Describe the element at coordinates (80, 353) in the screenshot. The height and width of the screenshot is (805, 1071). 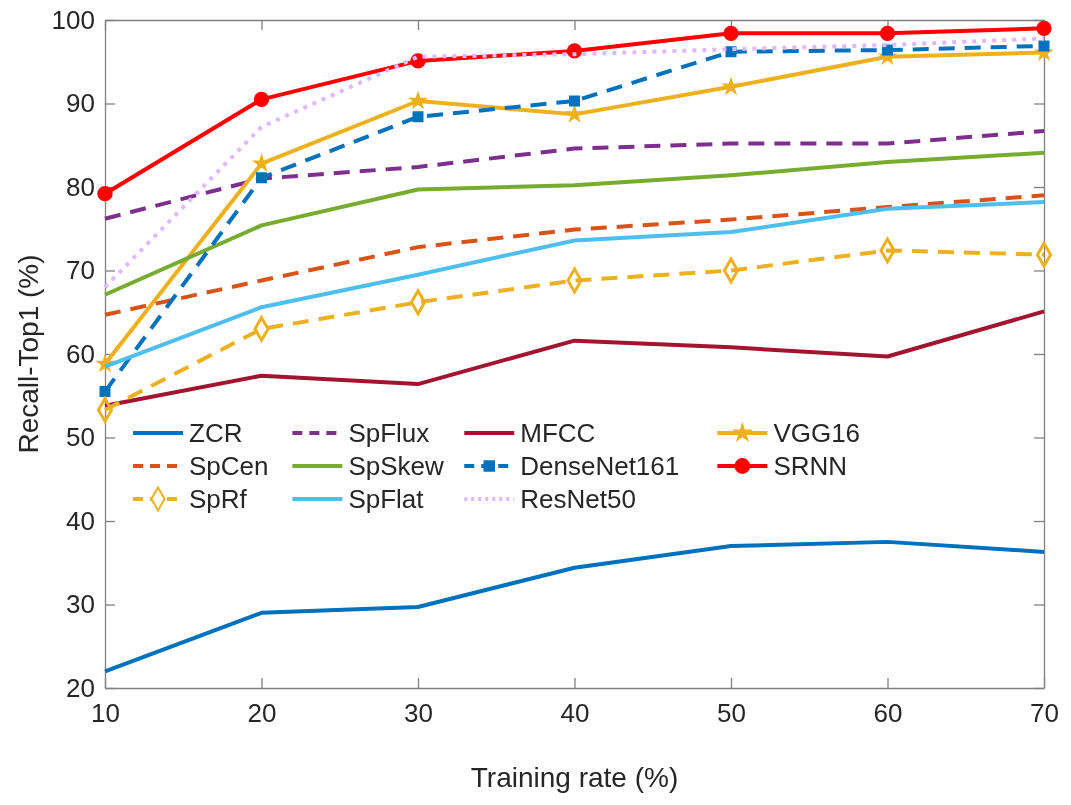
I see `y-tick-label: 60` at that location.